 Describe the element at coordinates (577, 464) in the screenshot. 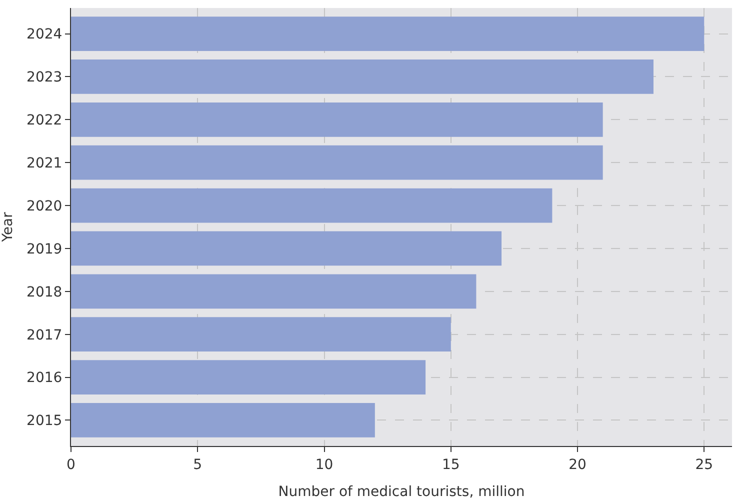

I see `x-tick-label: 20` at that location.